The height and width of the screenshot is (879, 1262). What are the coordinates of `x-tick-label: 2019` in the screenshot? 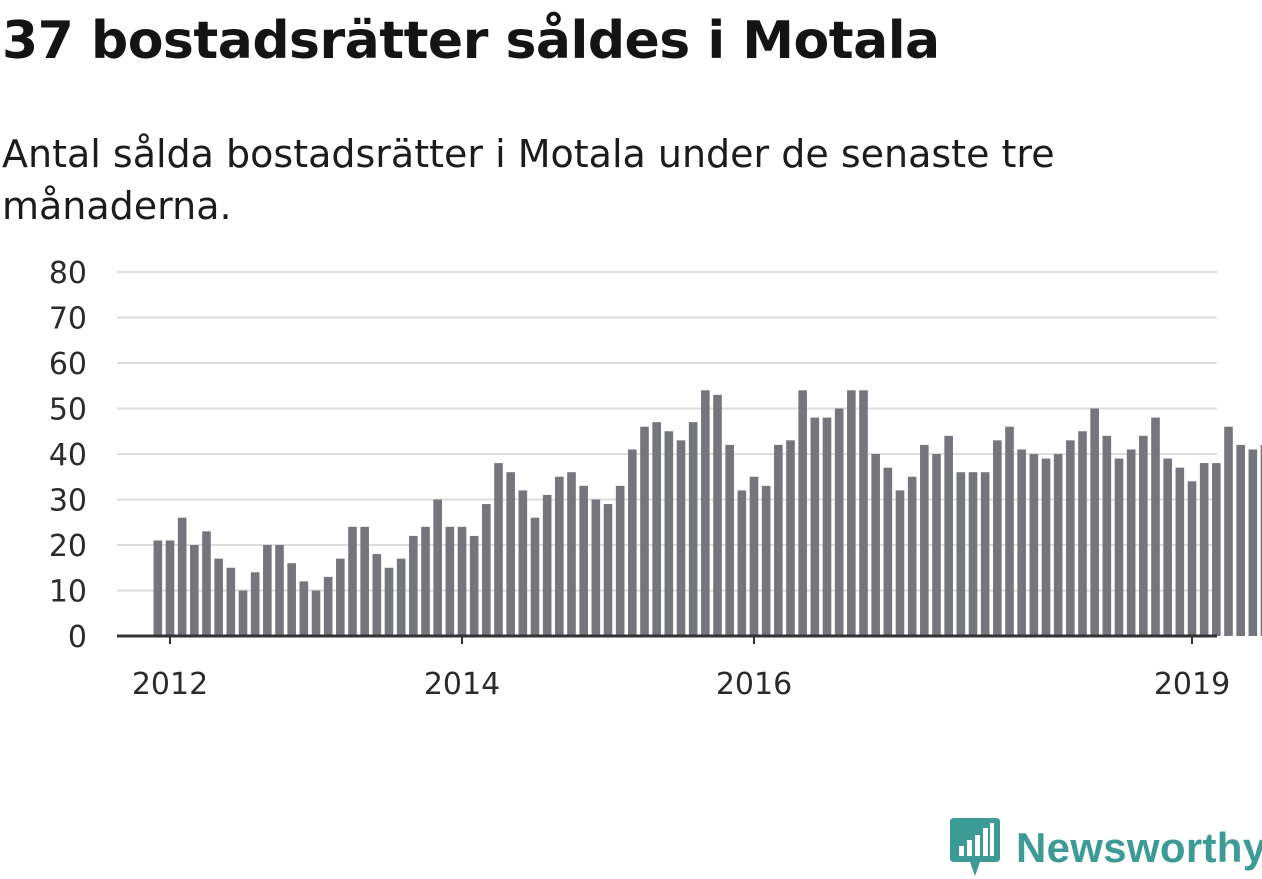 It's located at (1192, 684).